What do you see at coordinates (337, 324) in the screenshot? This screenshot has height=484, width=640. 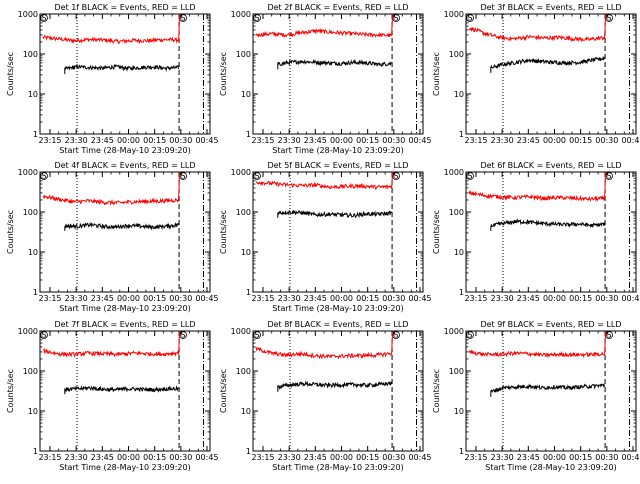 I see `plot-title: Det 8f BLACK = Events, RED = LLD` at bounding box center [337, 324].